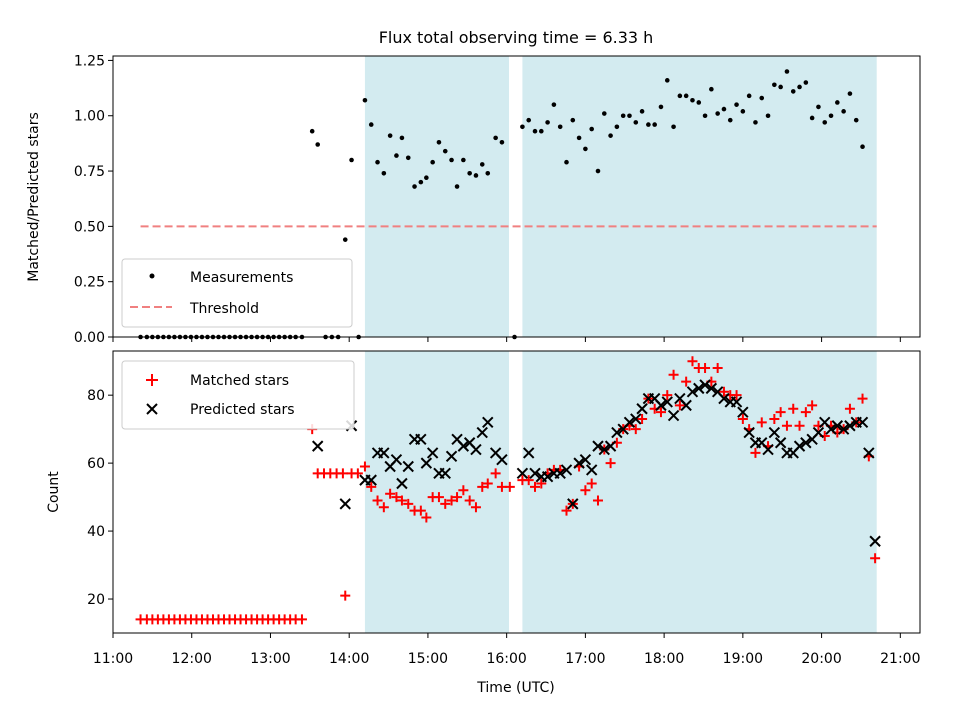 Image resolution: width=960 pixels, height=724 pixels. I want to click on bottom-y-ticks: 20 40 60 80, so click(100, 498).